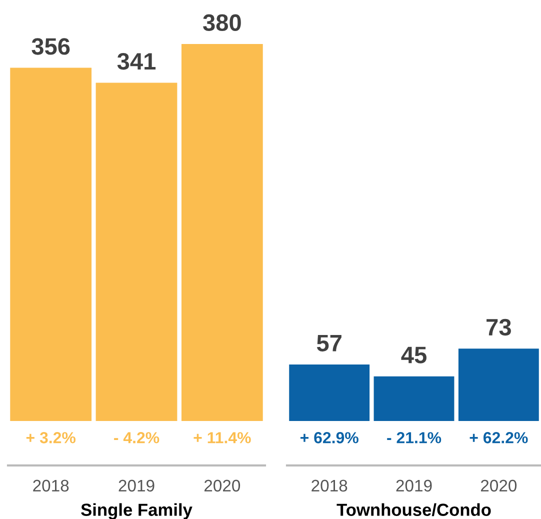 This screenshot has height=519, width=541. I want to click on data-label: 45, so click(413, 355).